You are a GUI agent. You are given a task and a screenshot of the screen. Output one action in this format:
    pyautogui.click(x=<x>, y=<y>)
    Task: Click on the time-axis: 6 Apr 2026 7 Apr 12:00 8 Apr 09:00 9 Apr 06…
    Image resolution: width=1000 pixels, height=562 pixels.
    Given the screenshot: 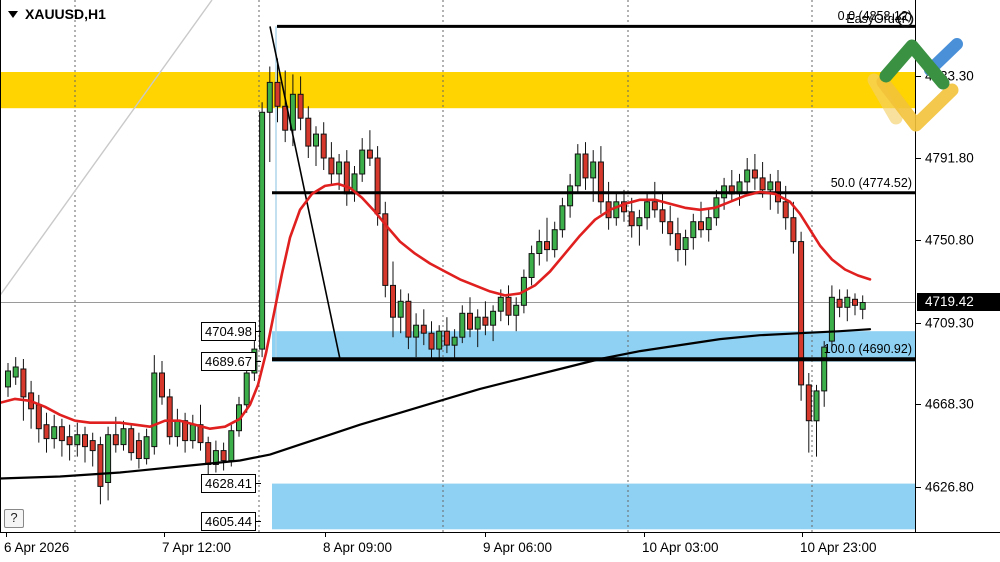 What is the action you would take?
    pyautogui.click(x=500, y=547)
    